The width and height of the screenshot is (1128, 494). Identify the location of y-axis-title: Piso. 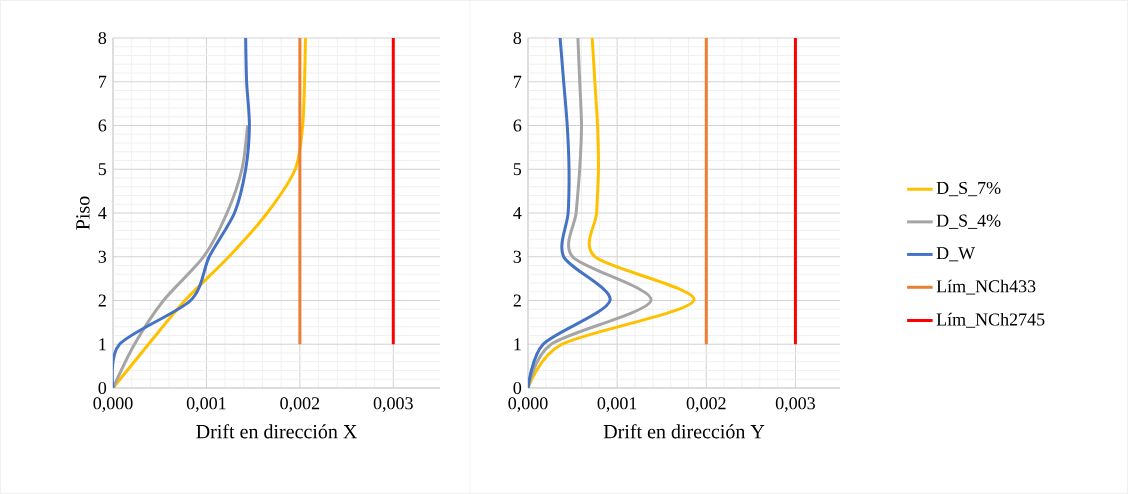
(83, 213).